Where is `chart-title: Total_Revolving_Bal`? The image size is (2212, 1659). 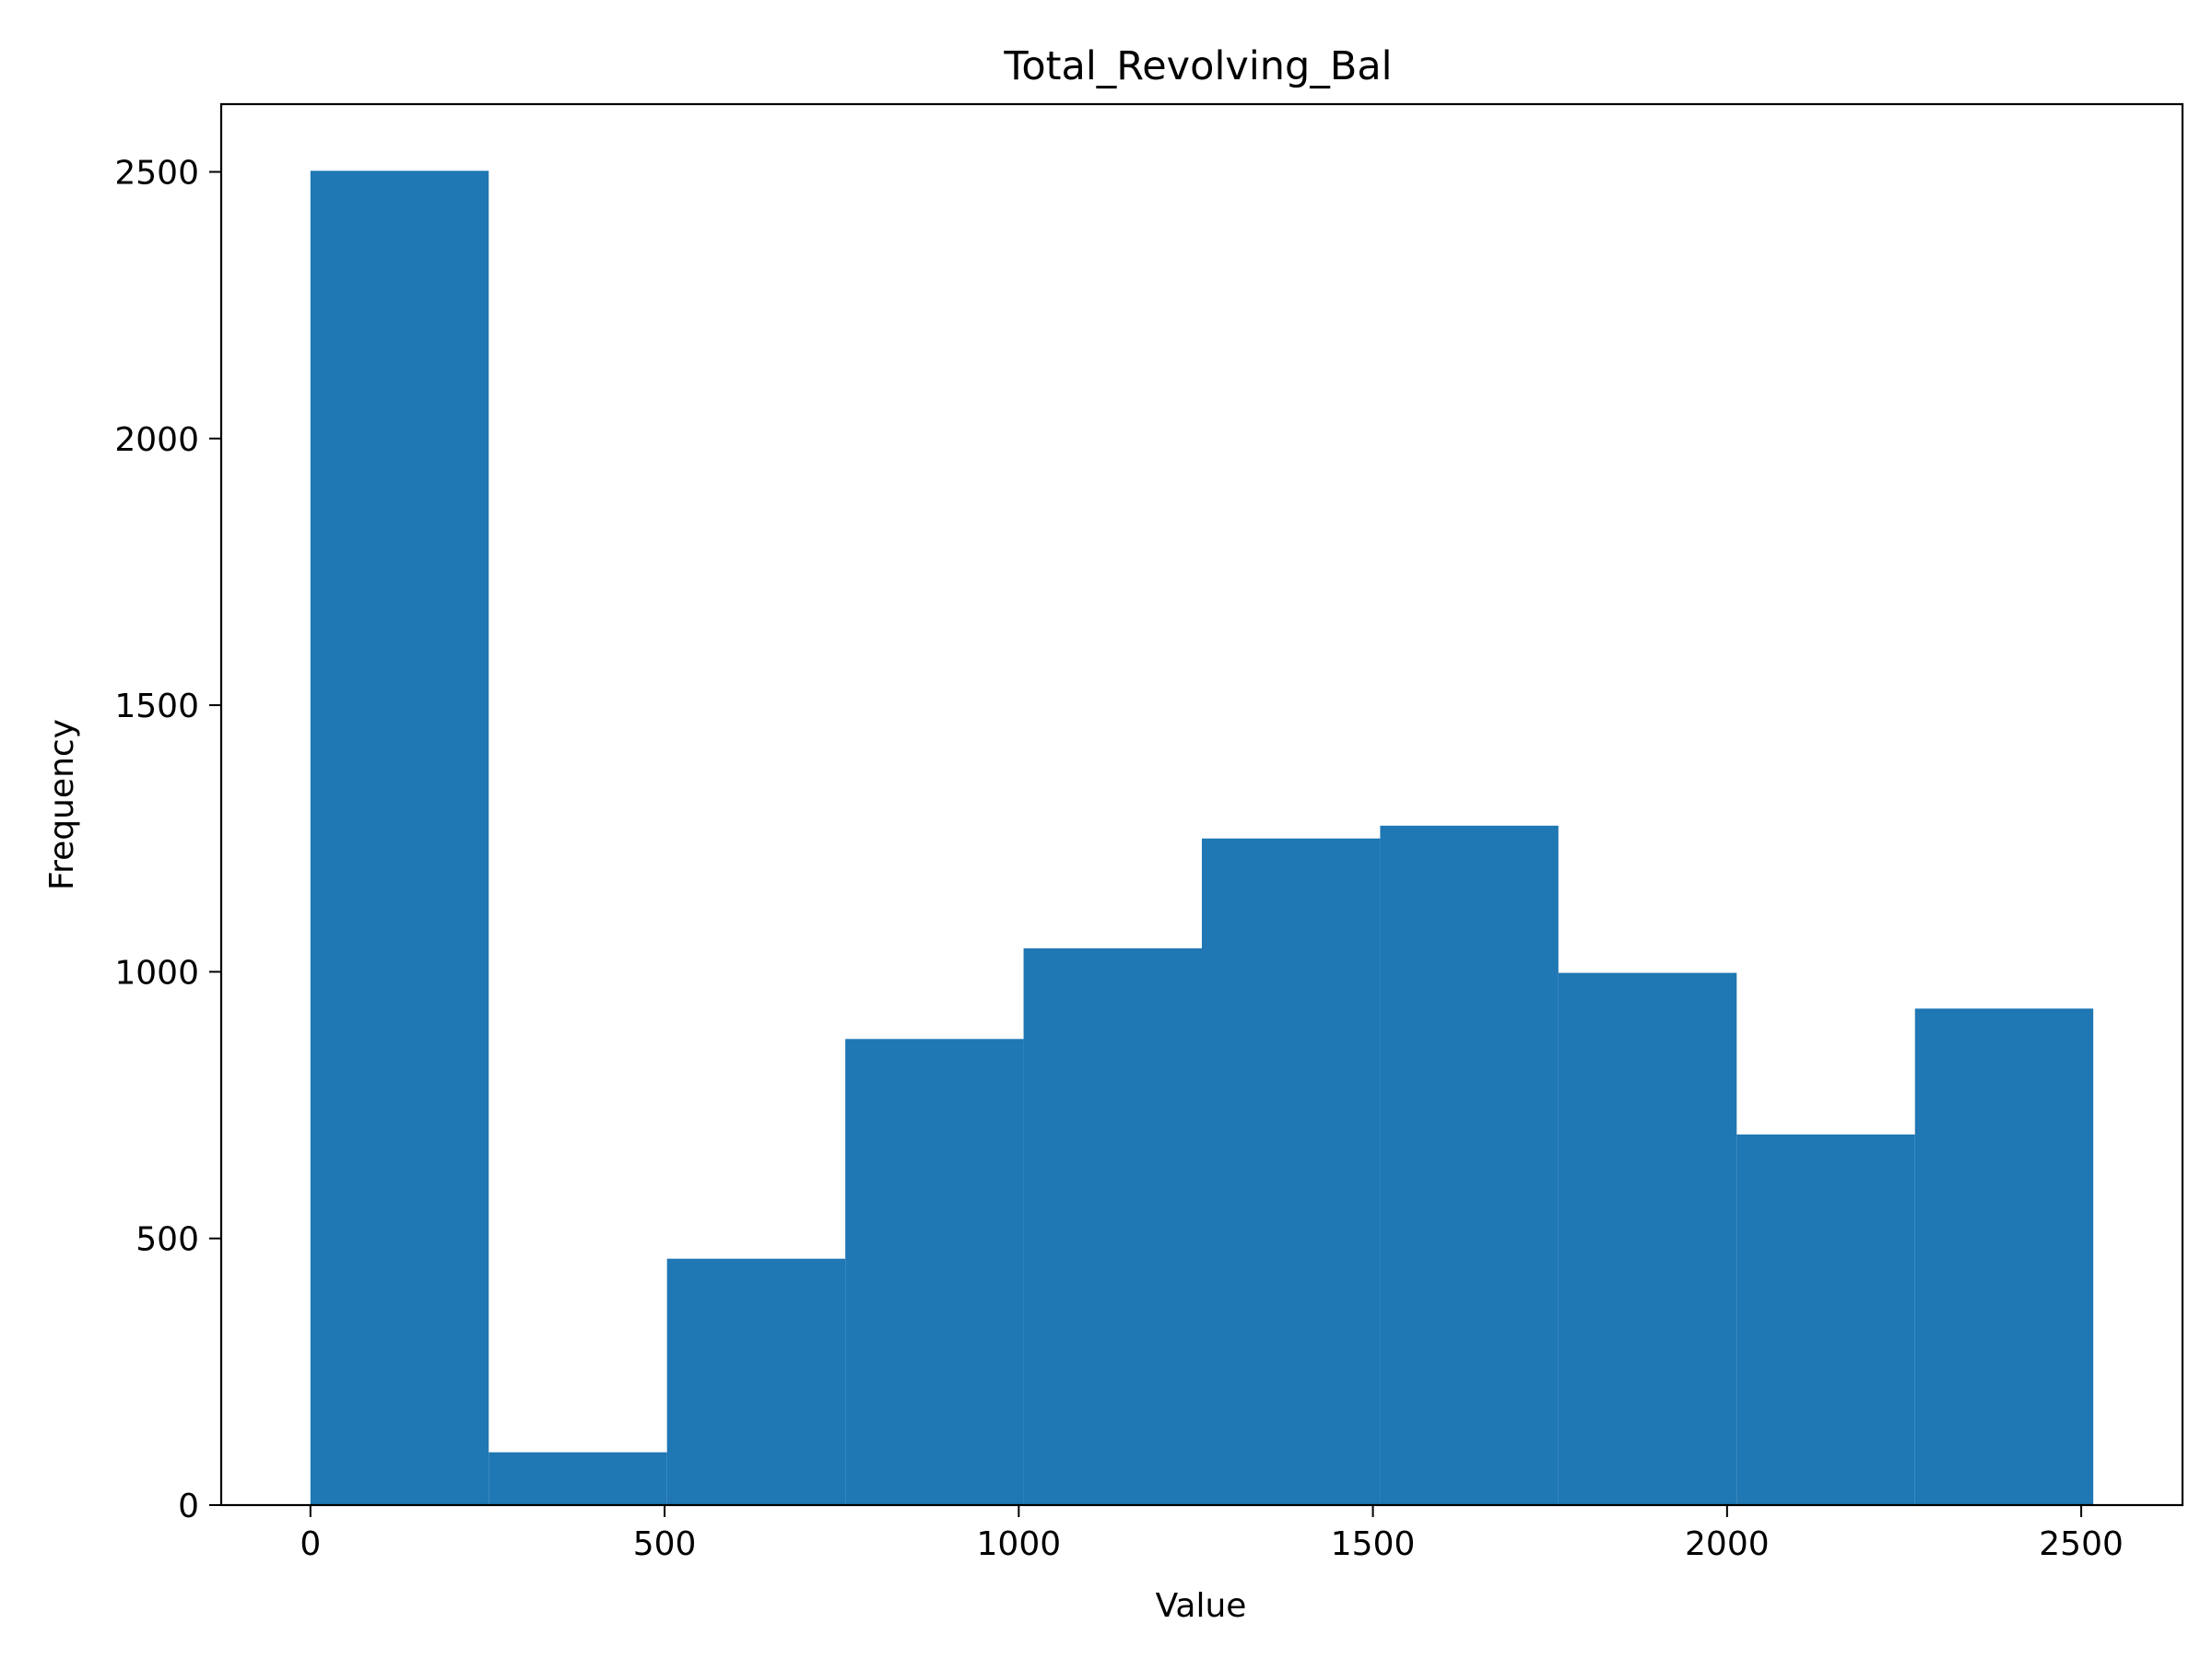
chart-title: Total_Revolving_Bal is located at coordinates (1197, 66).